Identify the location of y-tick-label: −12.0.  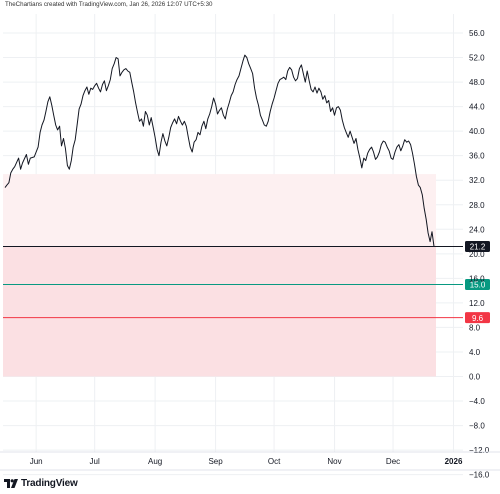
(479, 450).